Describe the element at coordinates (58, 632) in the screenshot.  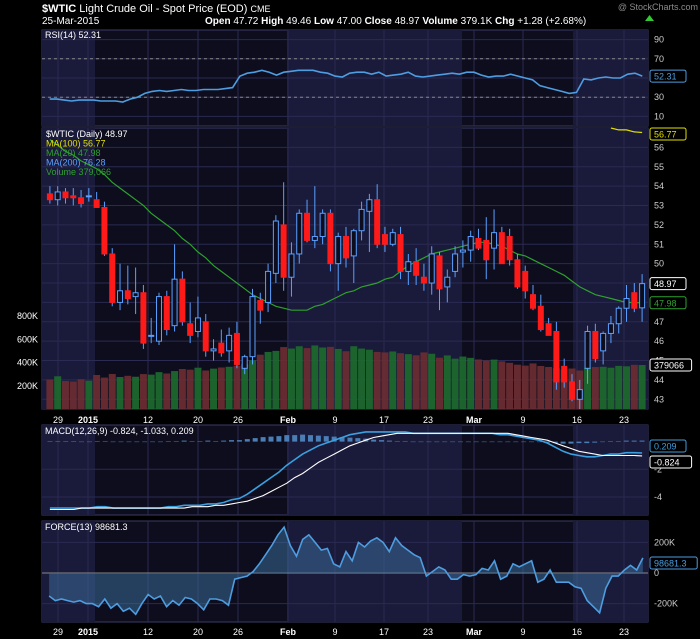
I see `force-x-label-0: 29` at that location.